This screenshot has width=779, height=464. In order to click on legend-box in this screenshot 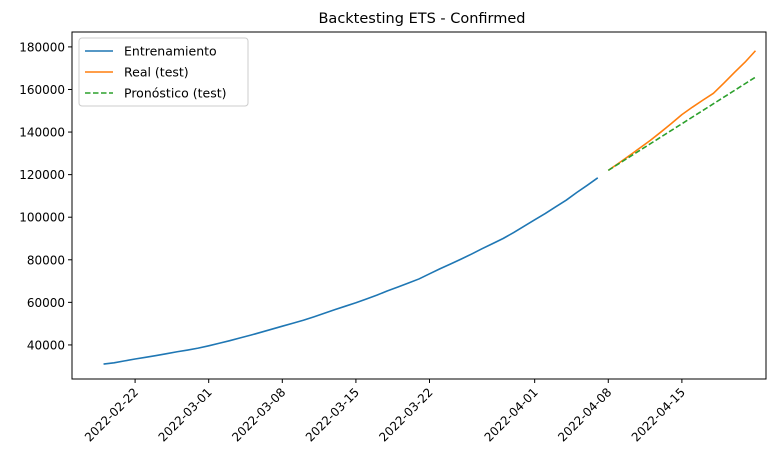, I will do `click(163, 72)`.